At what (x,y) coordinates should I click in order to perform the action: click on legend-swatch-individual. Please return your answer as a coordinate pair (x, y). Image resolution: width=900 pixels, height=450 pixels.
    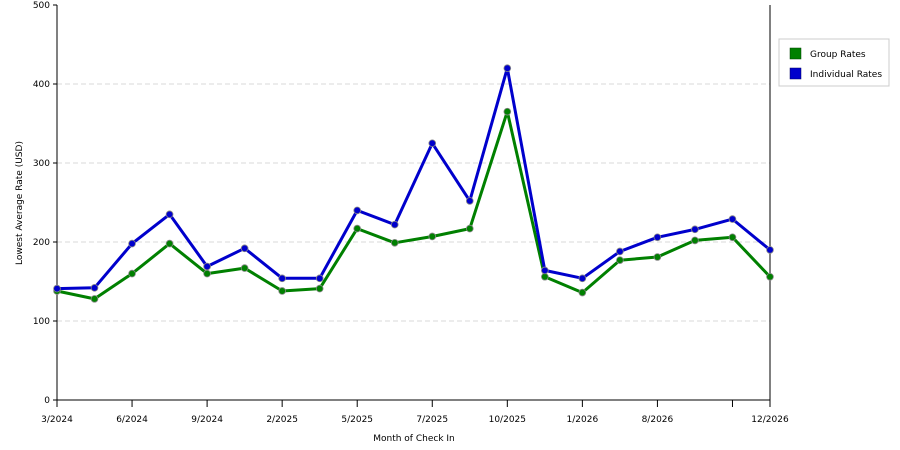
    Looking at the image, I should click on (795, 73).